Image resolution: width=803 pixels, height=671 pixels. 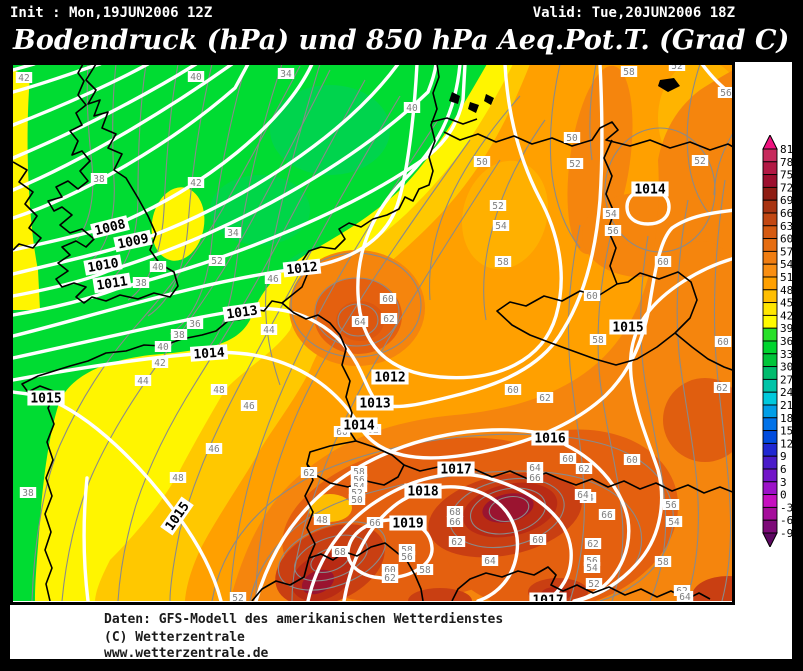 What do you see at coordinates (786, 431) in the screenshot?
I see `legend-tick-label: 15` at bounding box center [786, 431].